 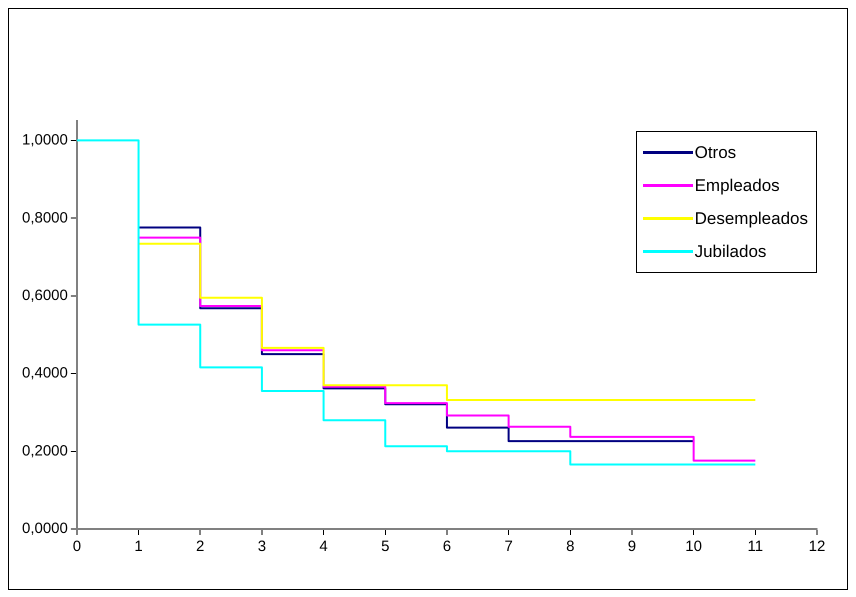 I want to click on y-tick-label: 1,0000, so click(x=45, y=140).